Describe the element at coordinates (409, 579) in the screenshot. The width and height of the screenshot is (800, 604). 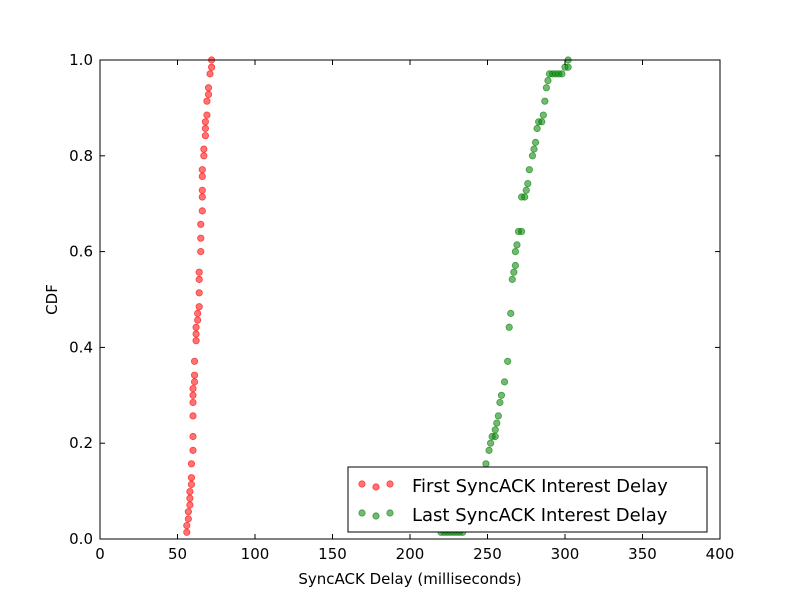
I see `x-axis-label: SyncACK Delay (milliseconds)` at that location.